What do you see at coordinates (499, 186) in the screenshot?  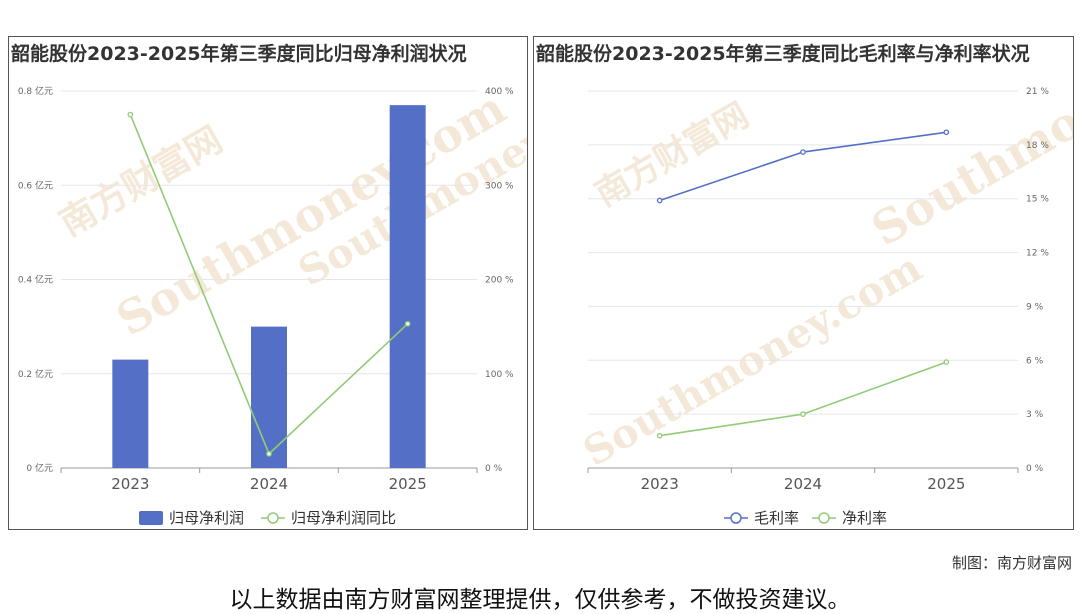 I see `y-right-tick-label: 300 %` at bounding box center [499, 186].